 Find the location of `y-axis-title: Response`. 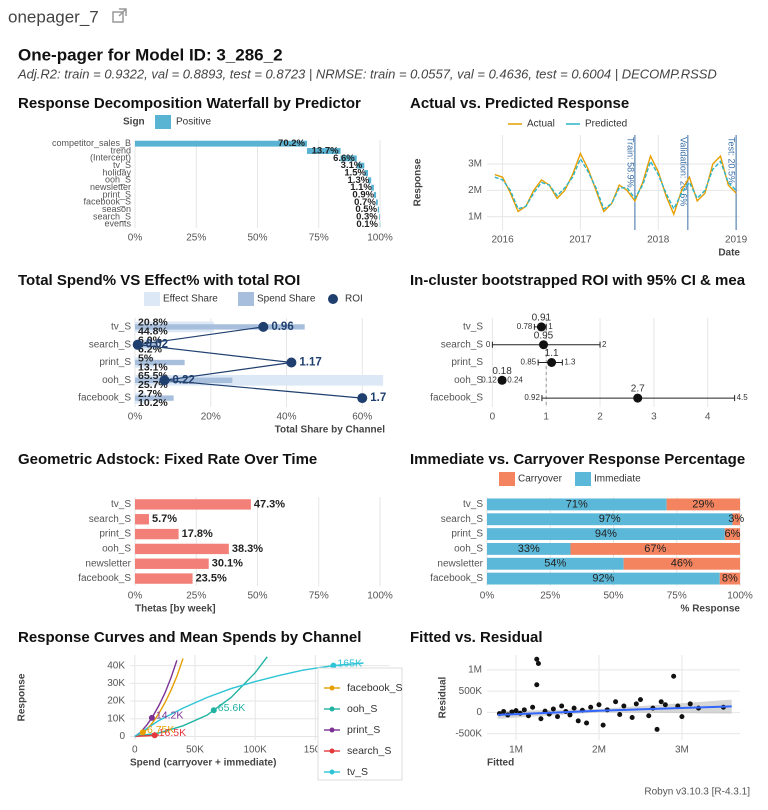

y-axis-title: Response is located at coordinates (418, 182).